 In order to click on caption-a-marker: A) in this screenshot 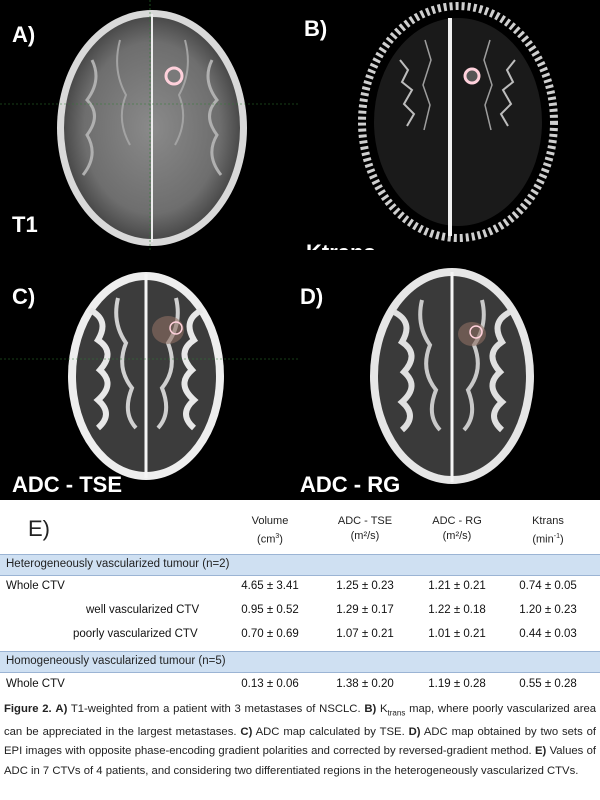, I will do `click(61, 709)`.